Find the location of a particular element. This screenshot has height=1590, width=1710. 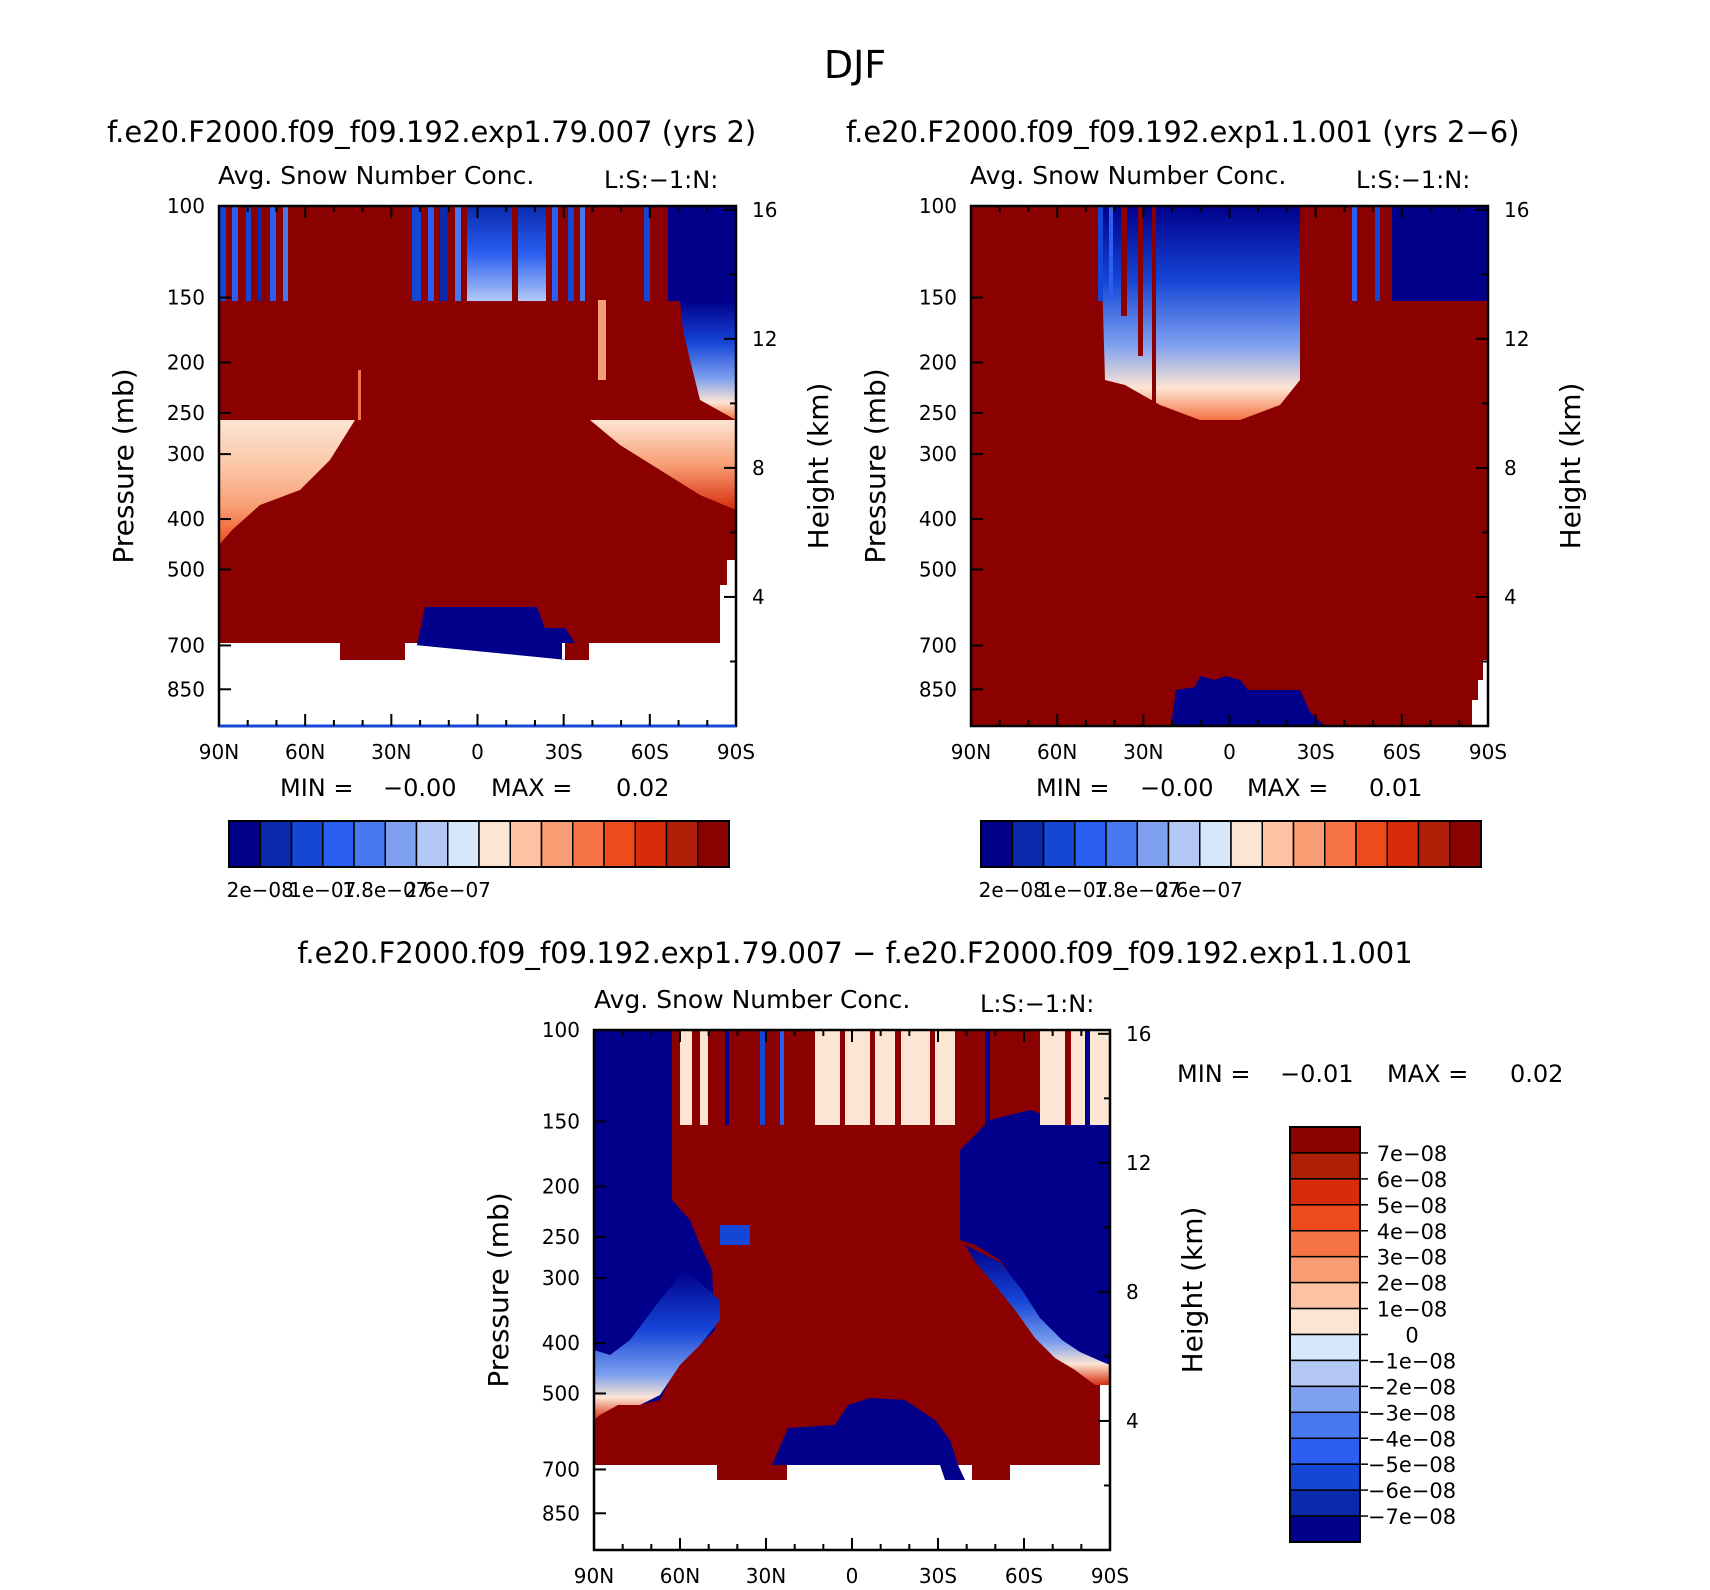

max-value: 0.01 is located at coordinates (1395, 788).